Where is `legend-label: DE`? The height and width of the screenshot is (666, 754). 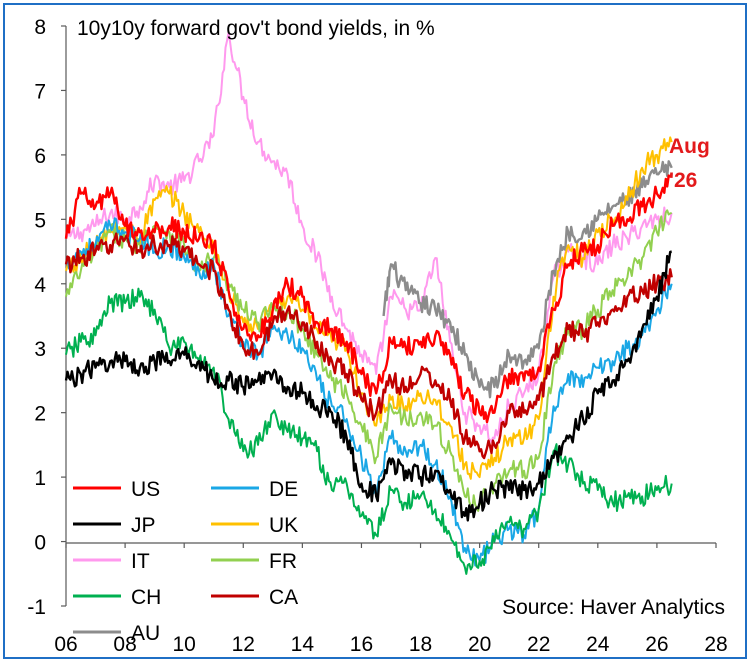
legend-label: DE is located at coordinates (283, 489).